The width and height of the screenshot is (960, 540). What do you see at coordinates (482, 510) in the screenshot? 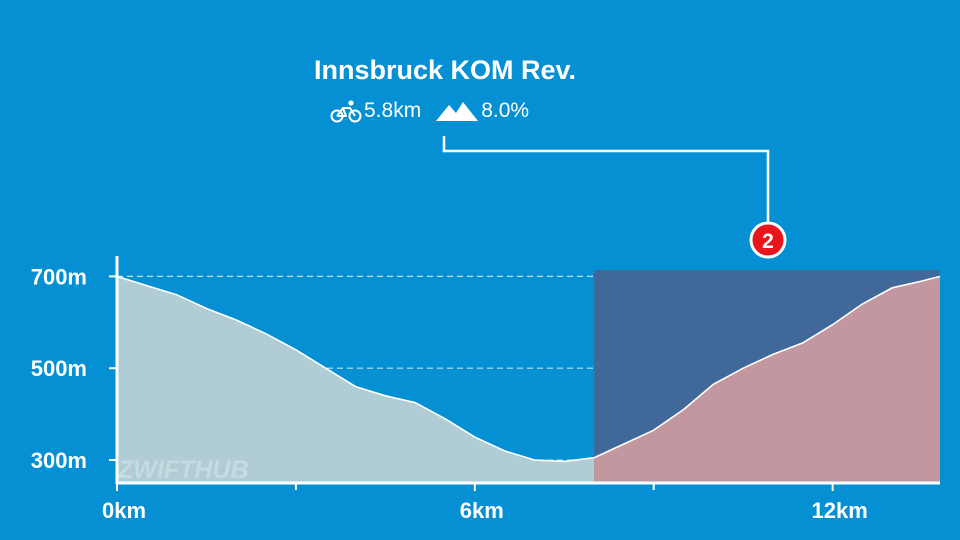
I see `x-tick-label: 6km` at bounding box center [482, 510].